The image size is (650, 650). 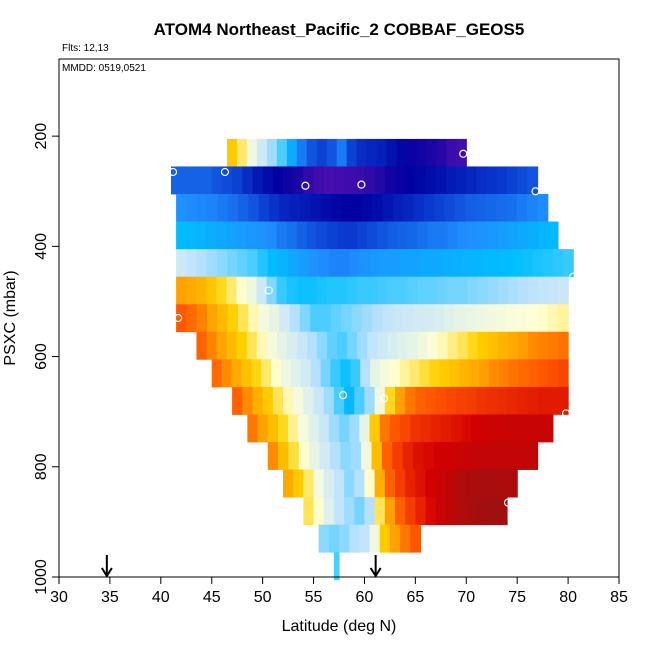 What do you see at coordinates (41, 246) in the screenshot?
I see `y-tick-label: 400` at bounding box center [41, 246].